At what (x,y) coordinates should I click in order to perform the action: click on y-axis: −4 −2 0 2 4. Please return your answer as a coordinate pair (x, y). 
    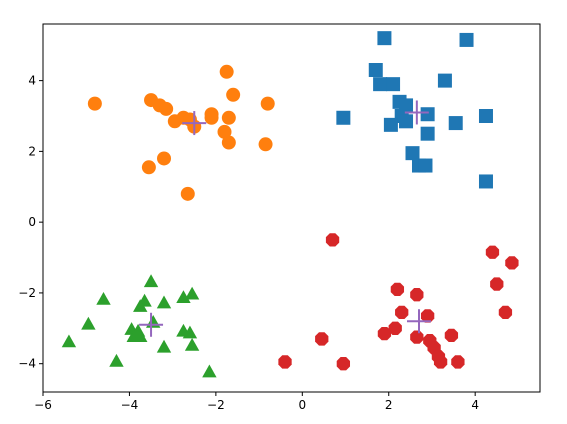
    Looking at the image, I should click on (30, 222).